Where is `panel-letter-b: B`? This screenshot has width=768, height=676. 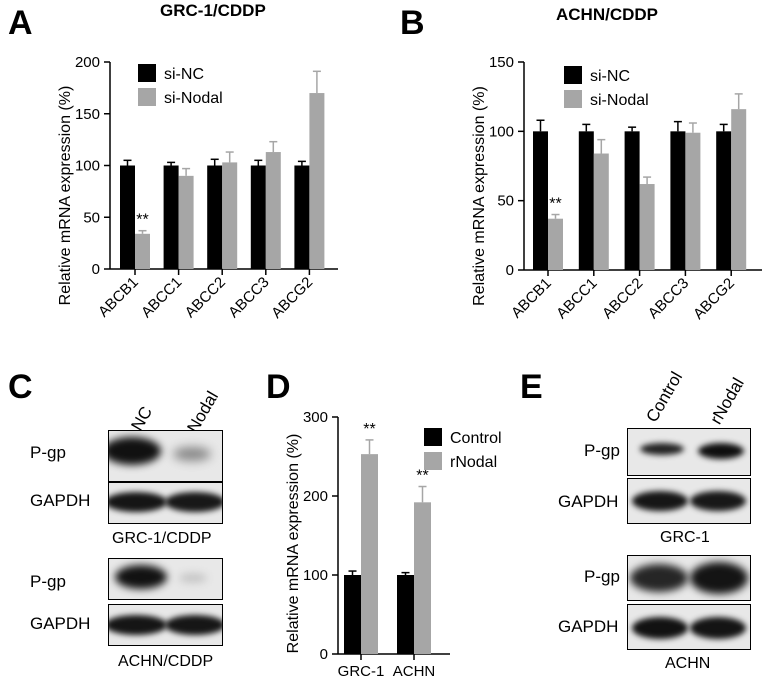
panel-letter-b: B is located at coordinates (412, 23).